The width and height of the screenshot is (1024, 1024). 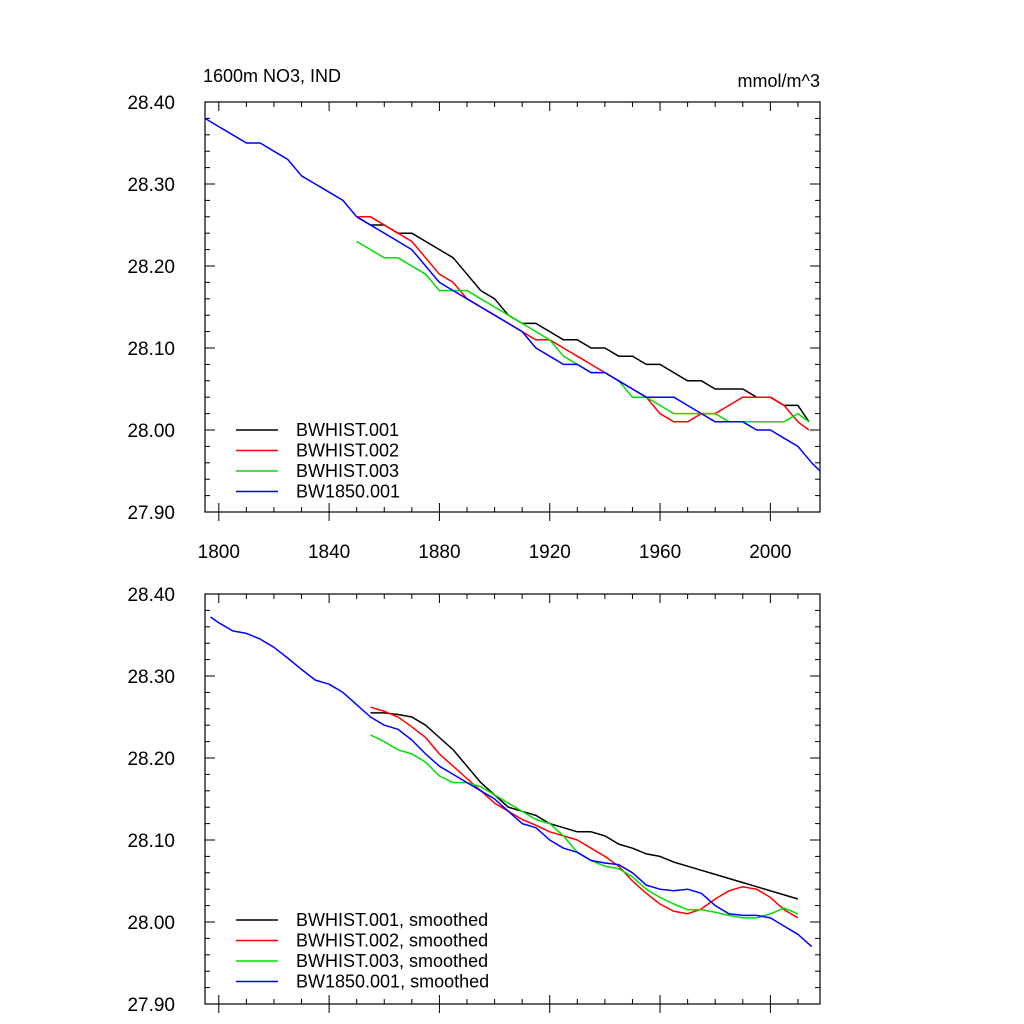 I want to click on x-tick-label: 1800, so click(x=219, y=552).